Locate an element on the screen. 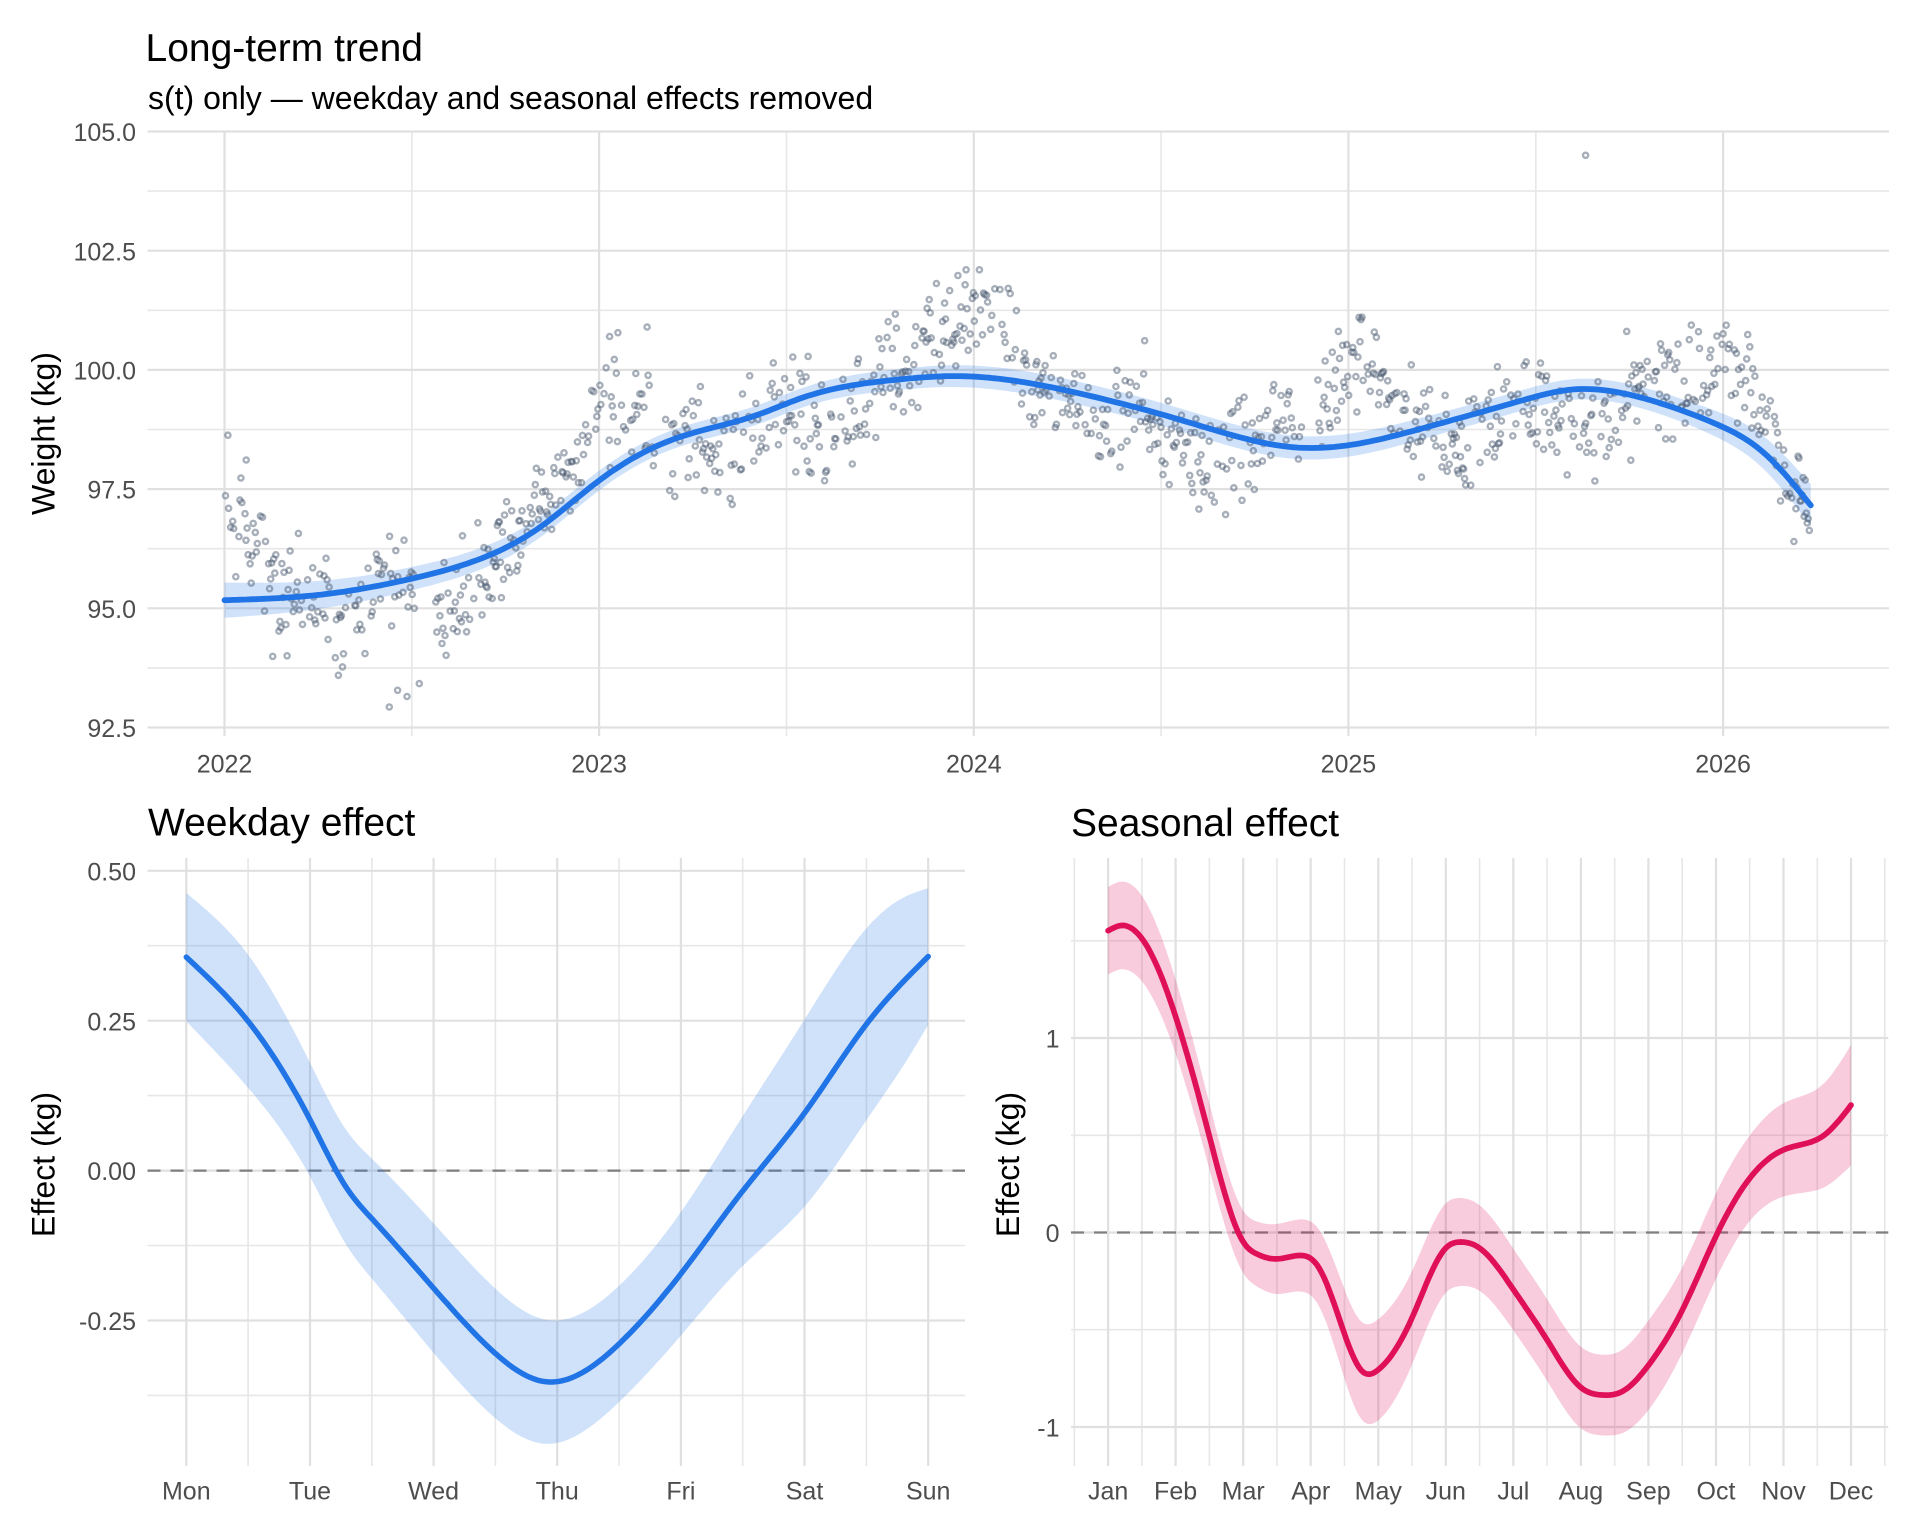 The height and width of the screenshot is (1536, 1920). svg-text: 2025 is located at coordinates (1349, 765).